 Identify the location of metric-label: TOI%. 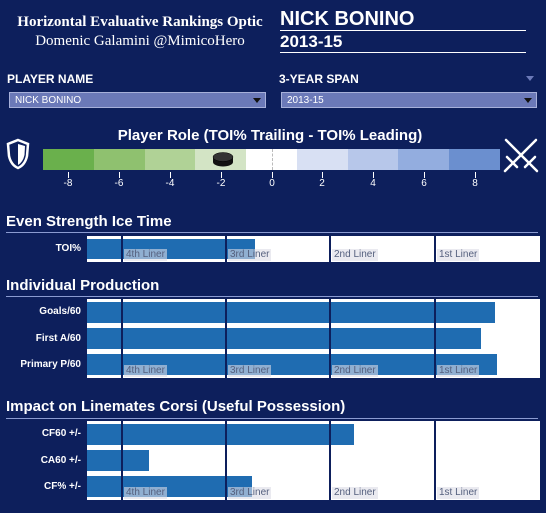
(68, 248).